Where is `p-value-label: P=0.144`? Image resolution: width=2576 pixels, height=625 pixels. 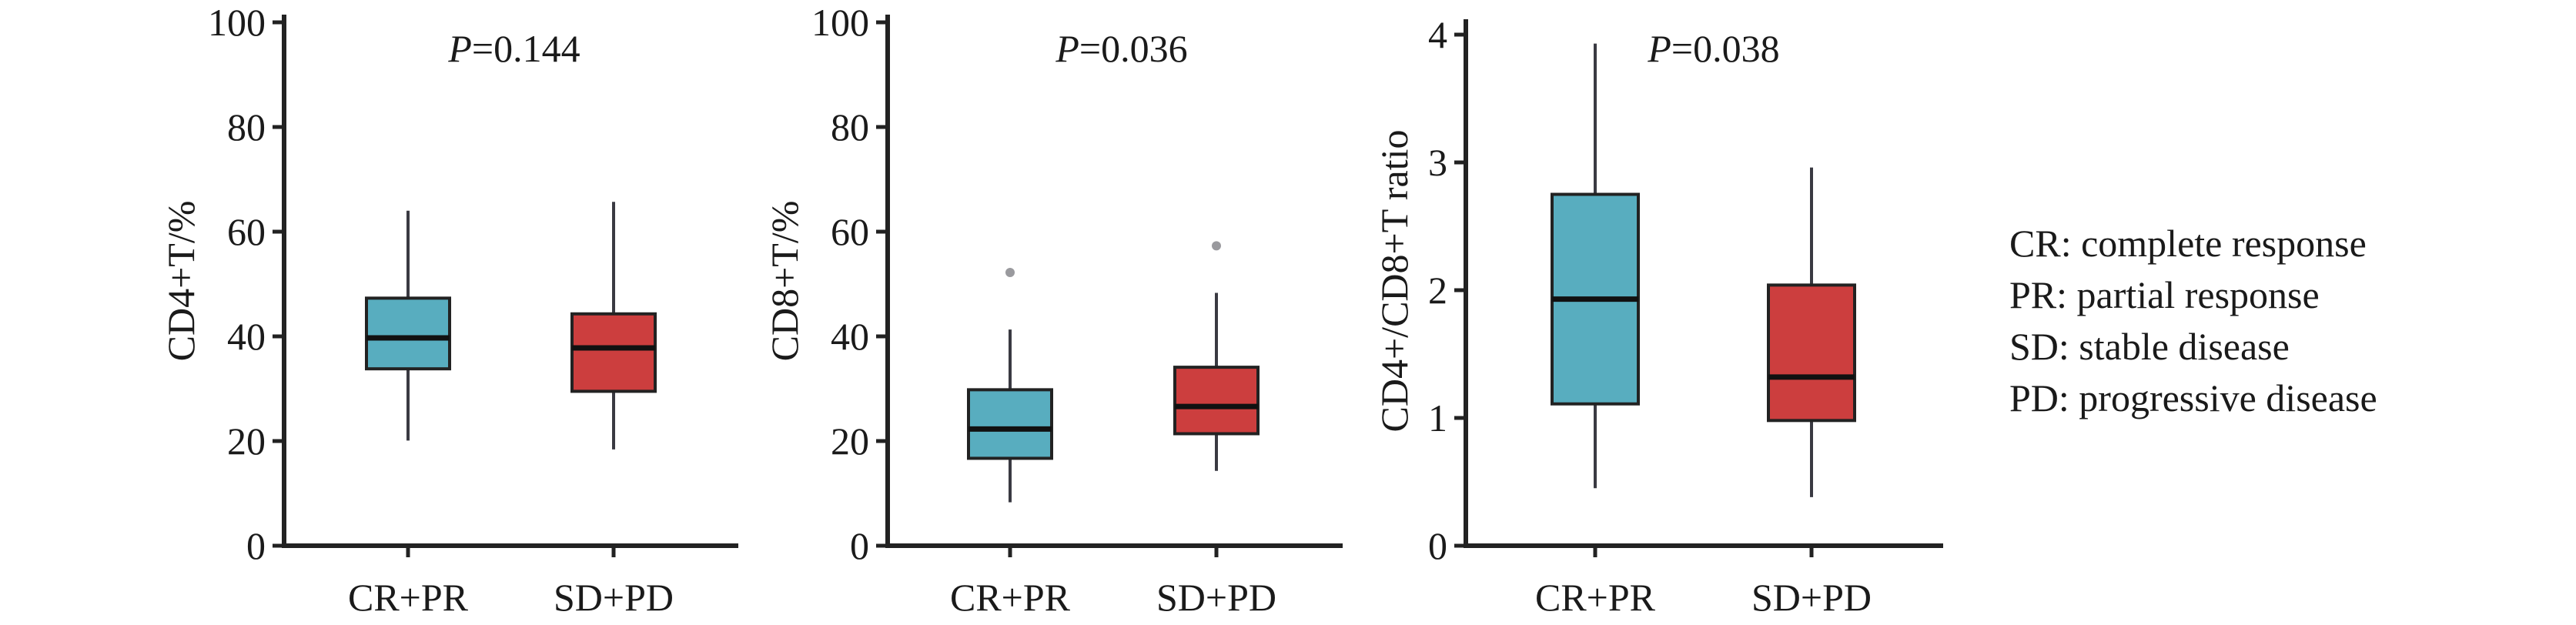 p-value-label: P=0.144 is located at coordinates (513, 48).